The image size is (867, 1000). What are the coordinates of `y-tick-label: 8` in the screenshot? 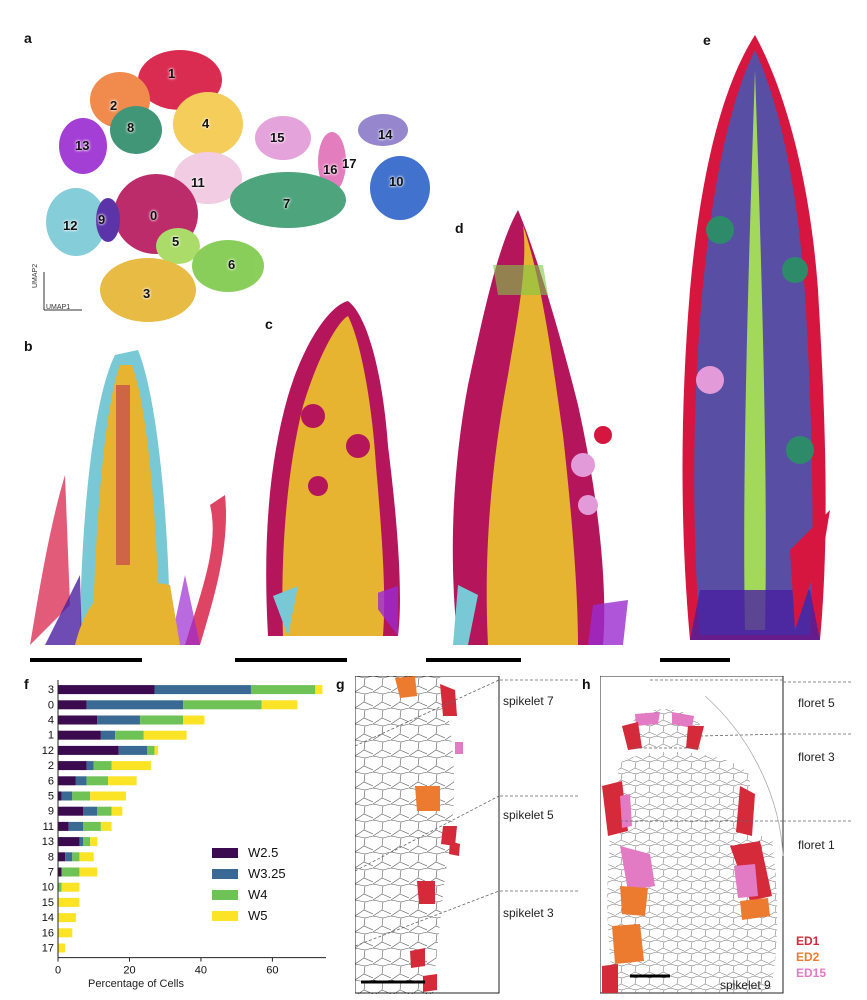 It's located at (51, 857).